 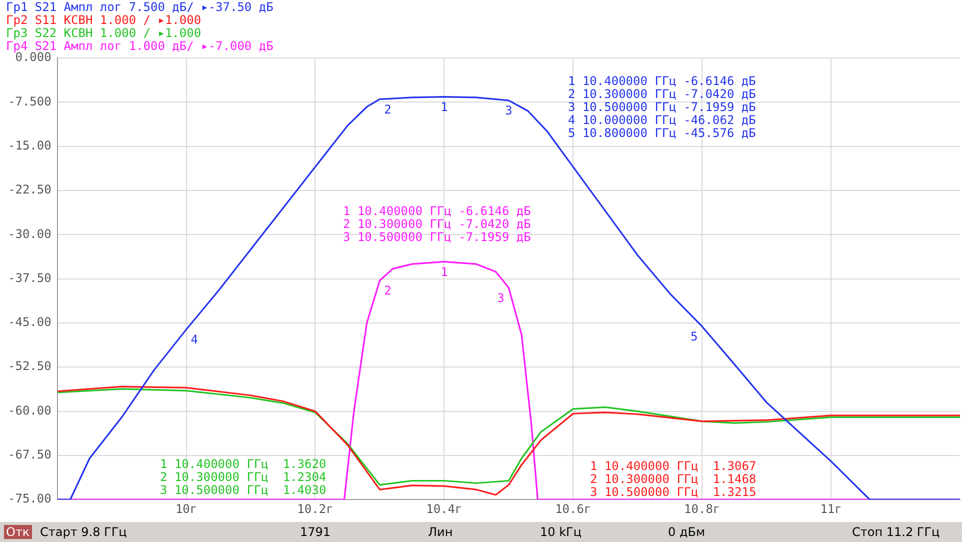 What do you see at coordinates (104, 20) in the screenshot?
I see `text: Гр2 S11 КСВН 1.000 / ▸1.000` at bounding box center [104, 20].